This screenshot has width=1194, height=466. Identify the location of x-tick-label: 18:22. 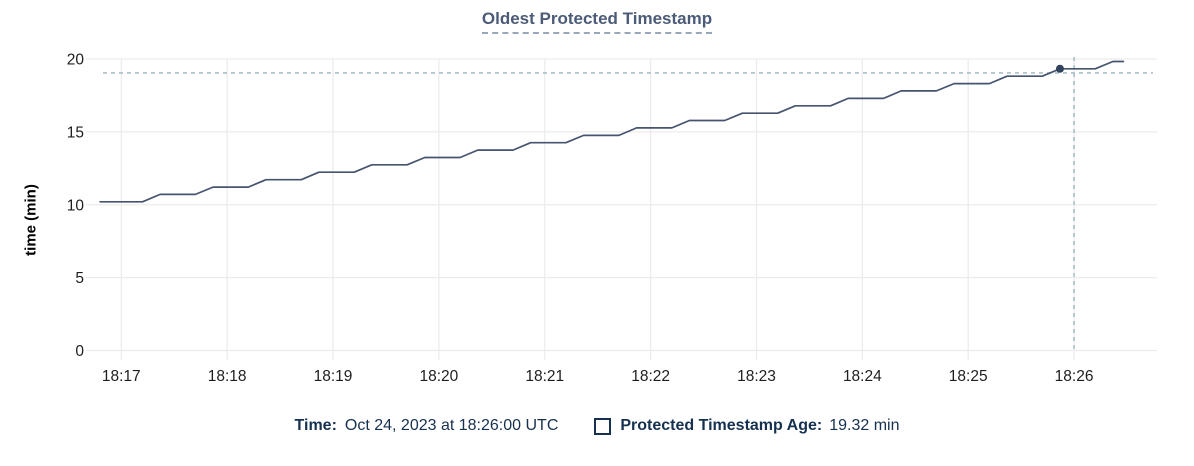
(650, 376).